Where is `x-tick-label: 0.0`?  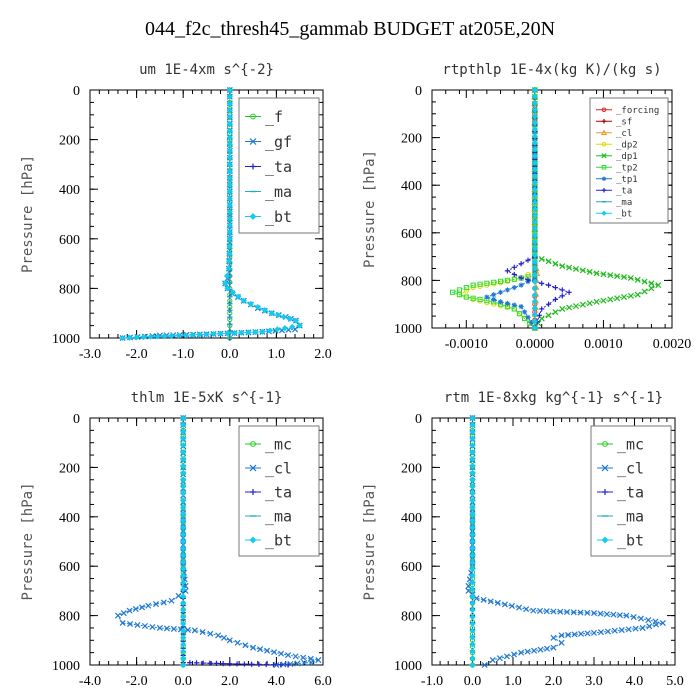 x-tick-label: 0.0 is located at coordinates (183, 681).